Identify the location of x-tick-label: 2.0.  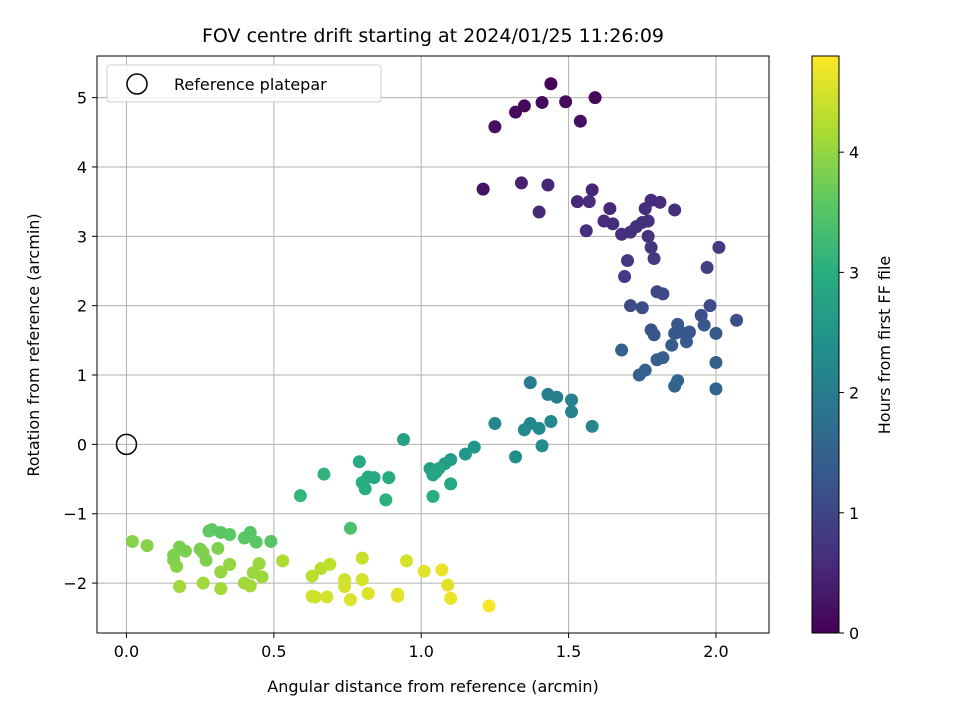
(715, 651).